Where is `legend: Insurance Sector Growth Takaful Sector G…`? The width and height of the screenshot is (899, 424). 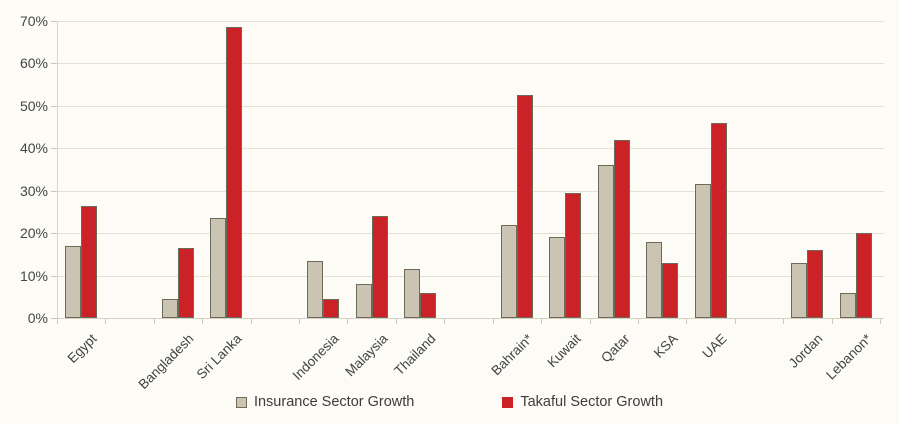
legend: Insurance Sector Growth Takaful Sector G… is located at coordinates (449, 402).